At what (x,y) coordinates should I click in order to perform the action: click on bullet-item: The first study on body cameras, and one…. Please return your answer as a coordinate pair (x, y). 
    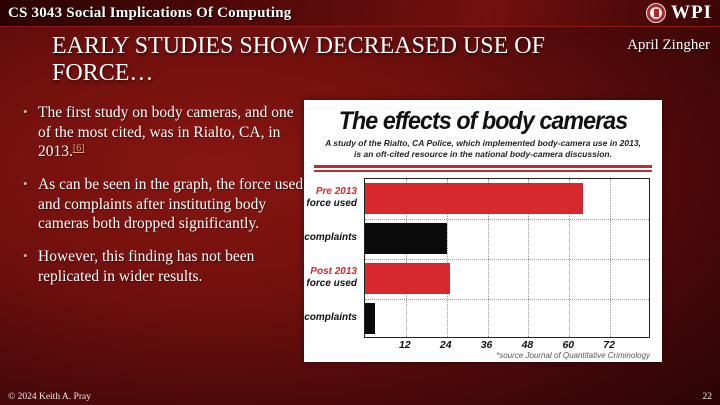
    Looking at the image, I should click on (166, 132).